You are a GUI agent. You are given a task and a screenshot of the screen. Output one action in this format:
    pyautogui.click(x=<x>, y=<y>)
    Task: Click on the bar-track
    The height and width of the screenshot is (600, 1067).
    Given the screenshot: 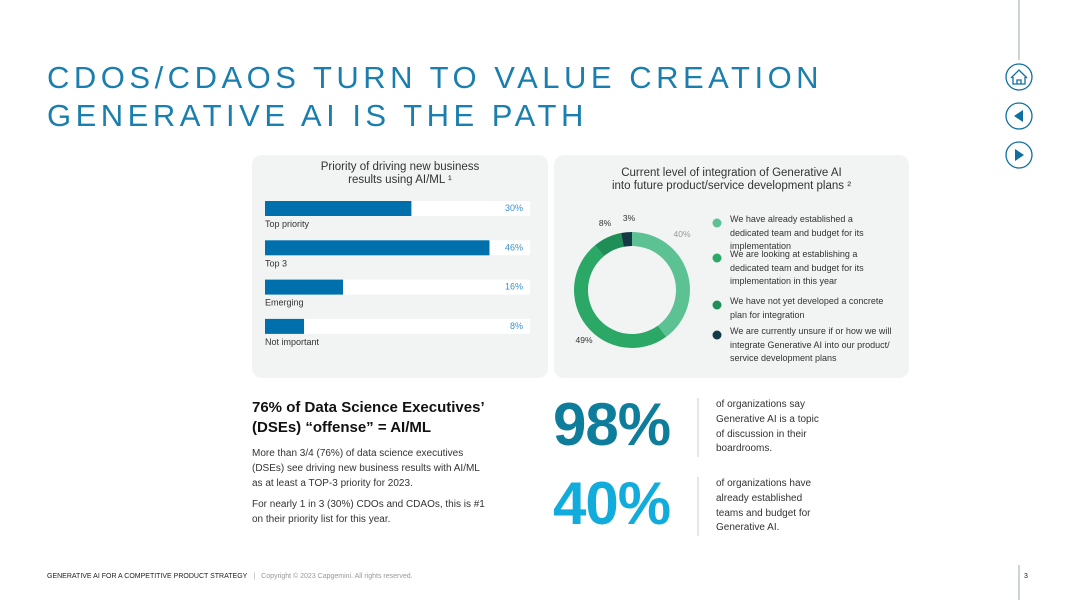 What is the action you would take?
    pyautogui.click(x=397, y=326)
    